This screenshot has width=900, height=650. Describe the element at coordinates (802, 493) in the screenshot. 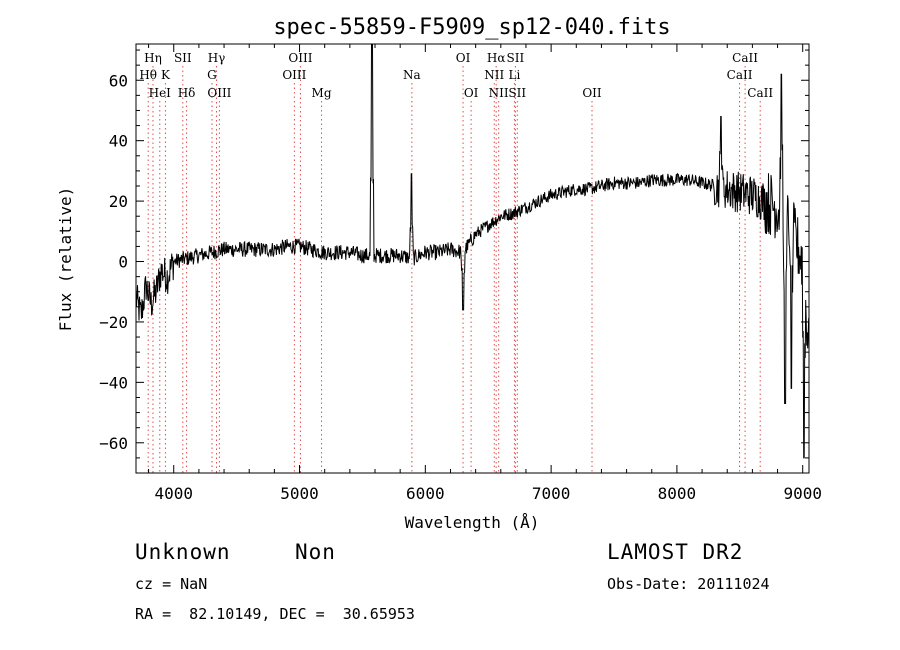

I see `x-tick-label: 9000` at that location.